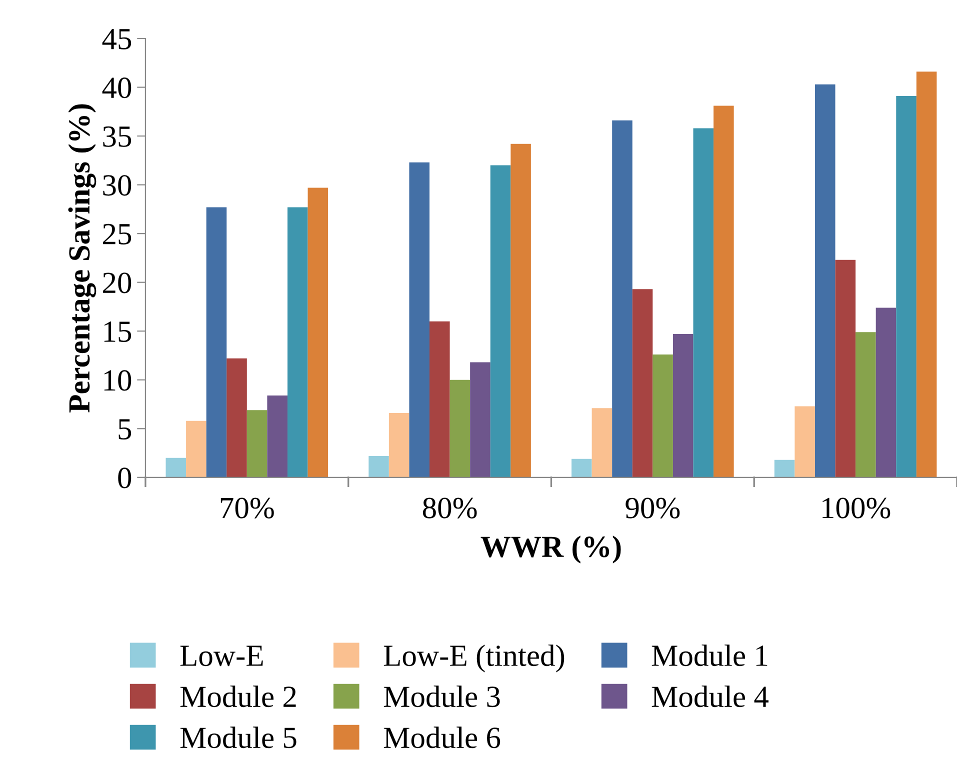 This screenshot has height=770, width=957. What do you see at coordinates (247, 508) in the screenshot?
I see `x-tick-label: 70%` at bounding box center [247, 508].